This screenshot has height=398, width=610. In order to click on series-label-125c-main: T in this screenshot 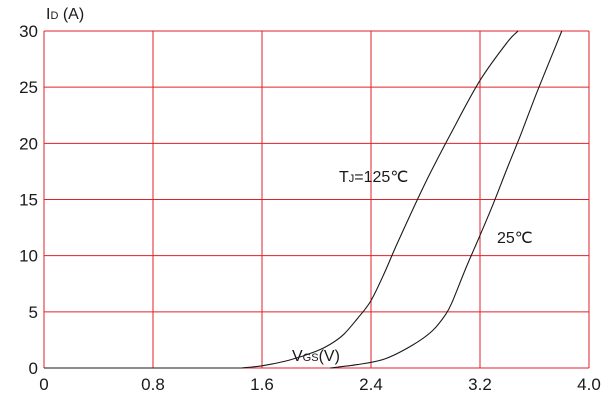, I will do `click(344, 177)`.